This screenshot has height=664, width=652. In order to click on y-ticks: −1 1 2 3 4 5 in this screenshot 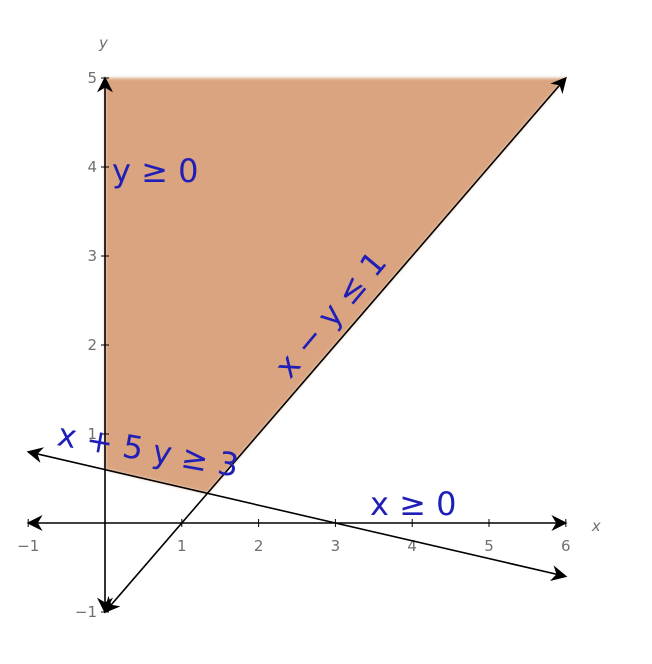, I will do `click(92, 345)`.